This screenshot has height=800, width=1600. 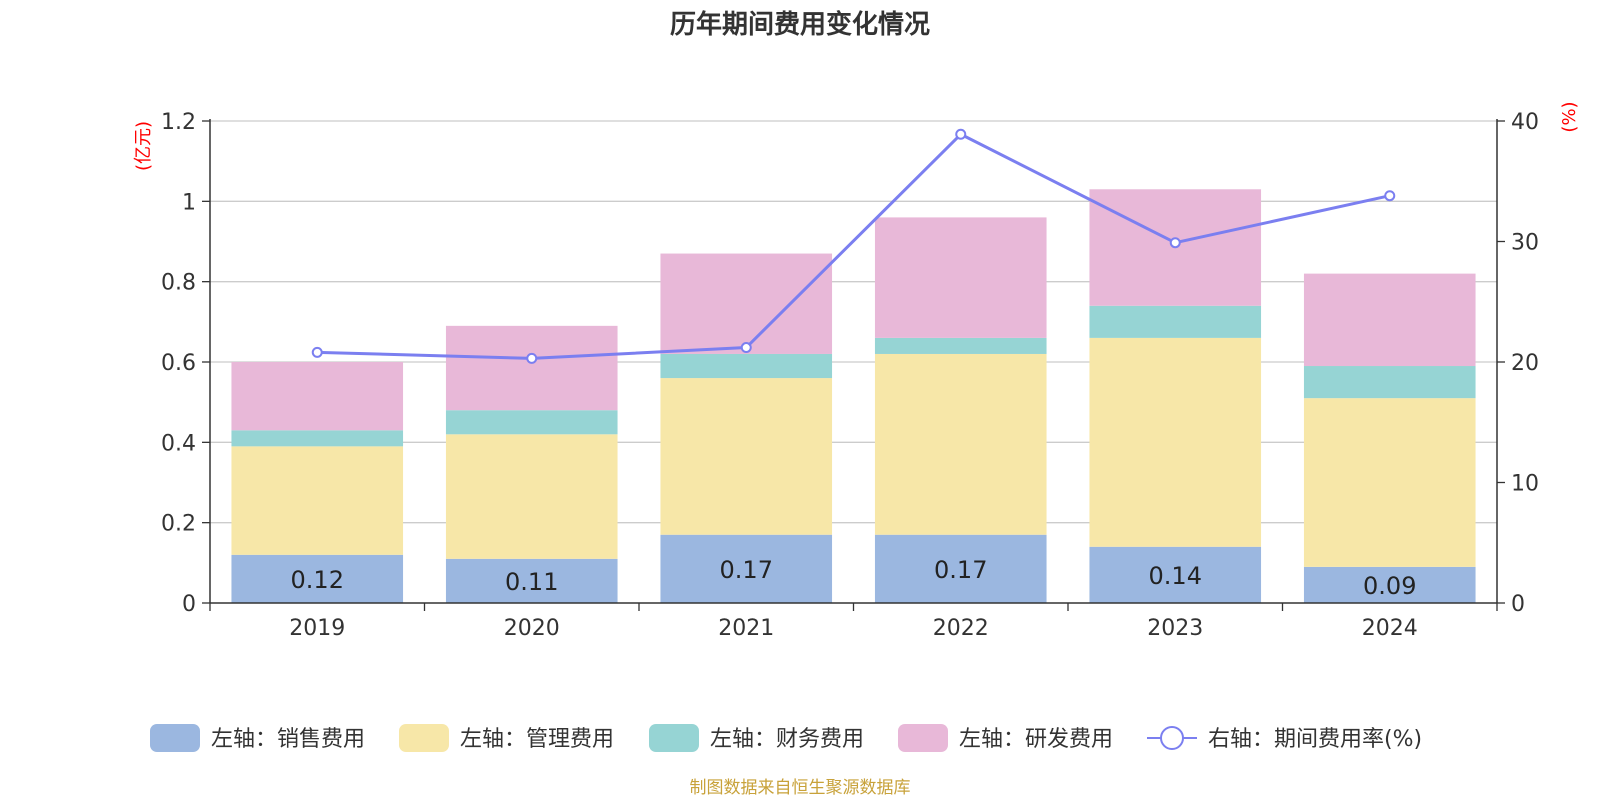 What do you see at coordinates (288, 739) in the screenshot?
I see `legend-label: 左轴：销售费用` at bounding box center [288, 739].